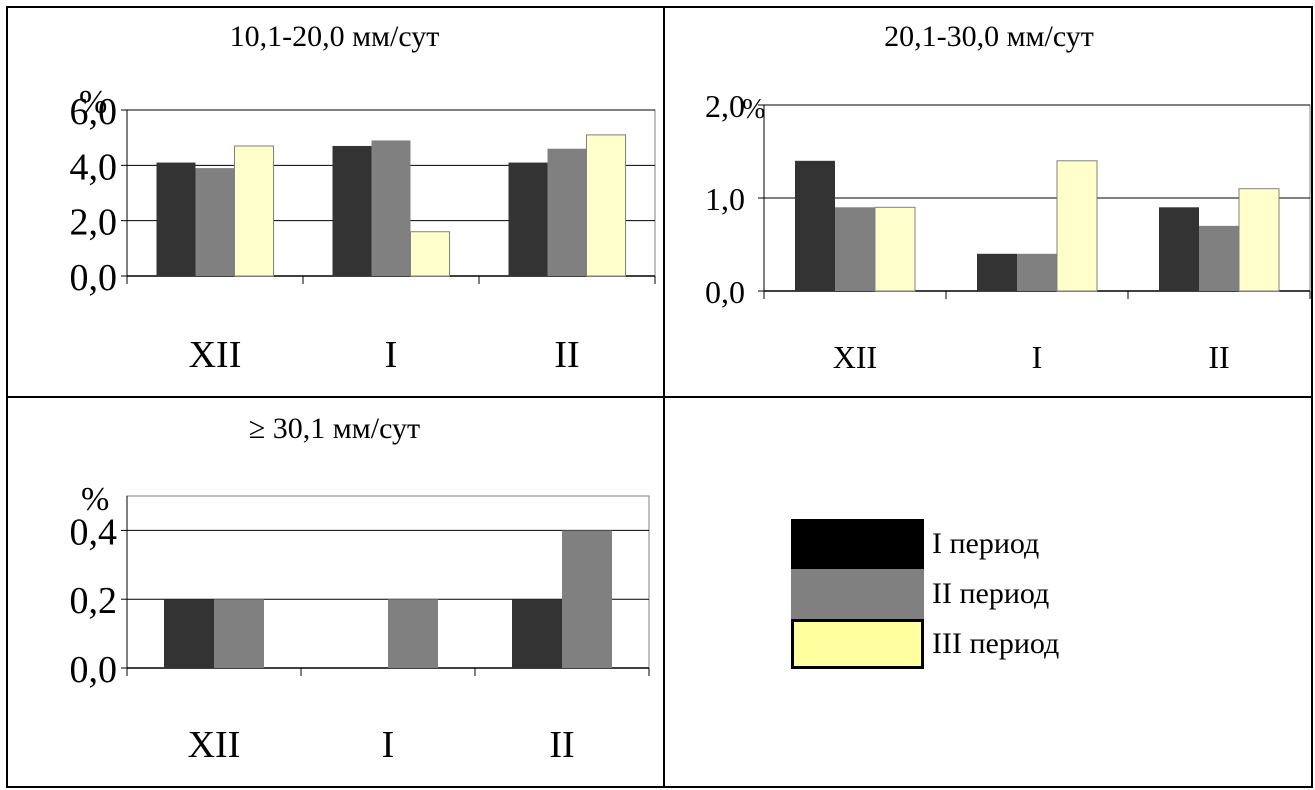  What do you see at coordinates (94, 167) in the screenshot?
I see `y-tick-label: 4,0` at bounding box center [94, 167].